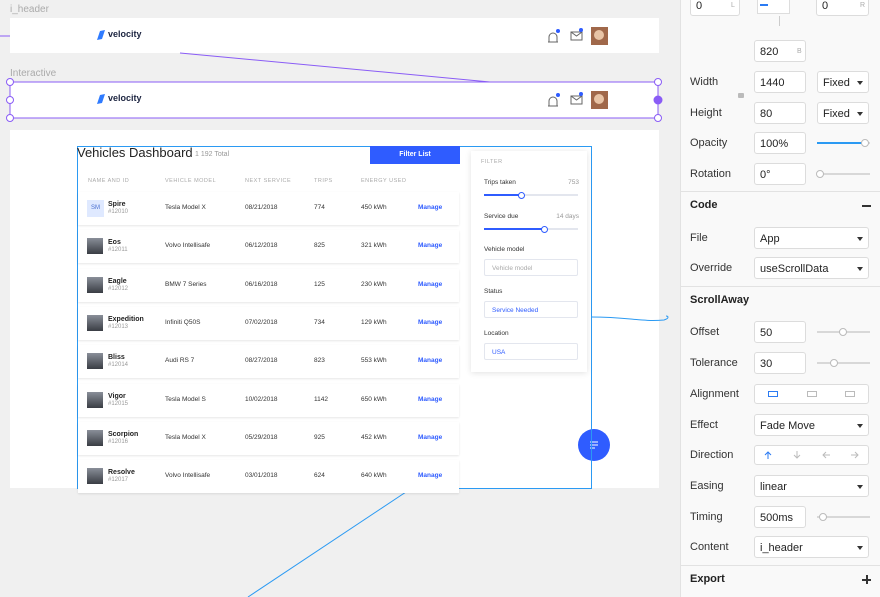 This screenshot has height=597, width=880. What do you see at coordinates (714, 394) in the screenshot?
I see `field-label: Alignment` at bounding box center [714, 394].